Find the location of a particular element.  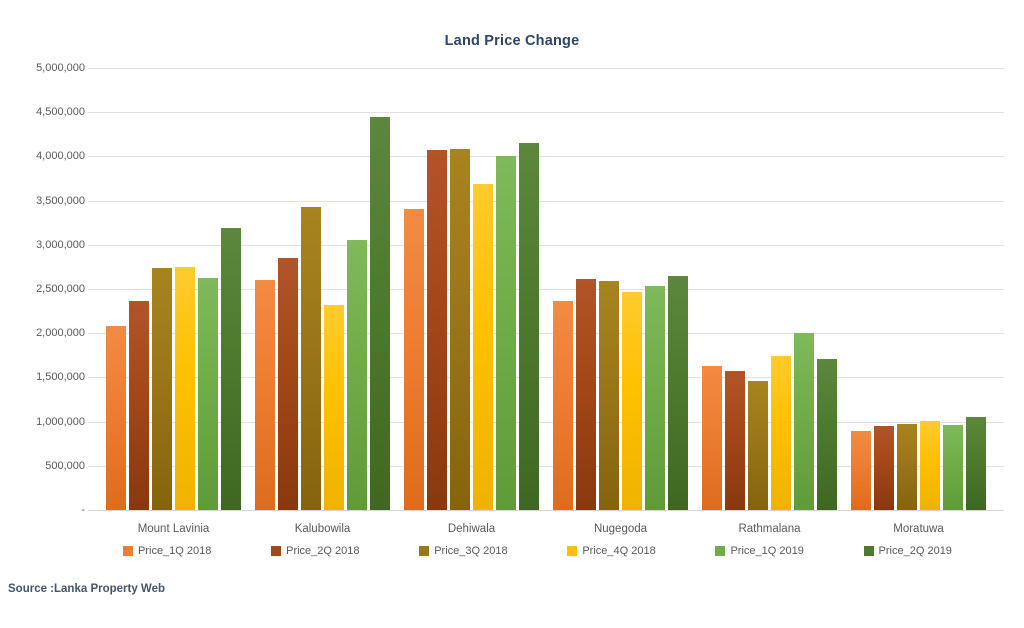

legend-item: Price_2Q 2018 is located at coordinates (315, 551).